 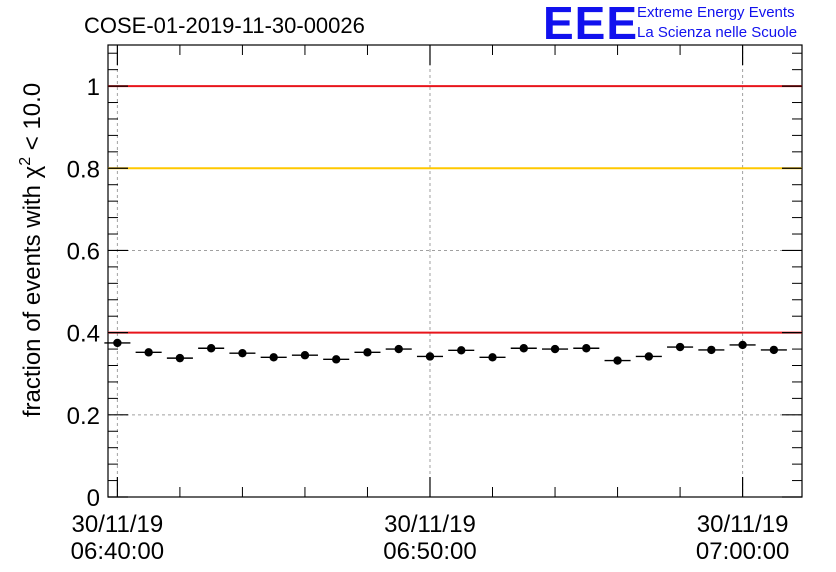 What do you see at coordinates (591, 24) in the screenshot?
I see `eee-logo-mark: EEE` at bounding box center [591, 24].